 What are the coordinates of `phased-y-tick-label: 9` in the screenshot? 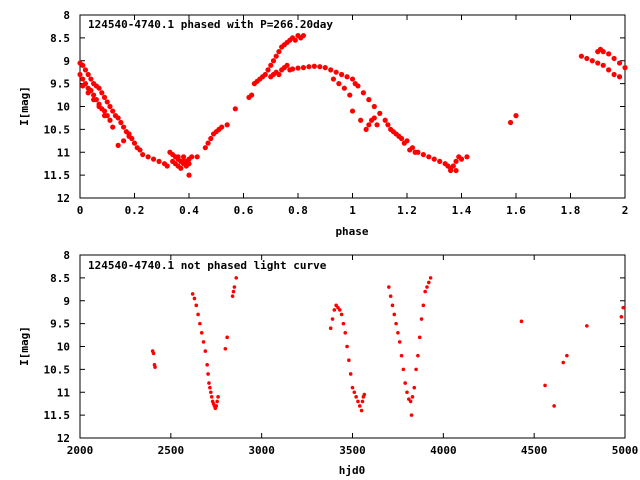 It's located at (66, 61).